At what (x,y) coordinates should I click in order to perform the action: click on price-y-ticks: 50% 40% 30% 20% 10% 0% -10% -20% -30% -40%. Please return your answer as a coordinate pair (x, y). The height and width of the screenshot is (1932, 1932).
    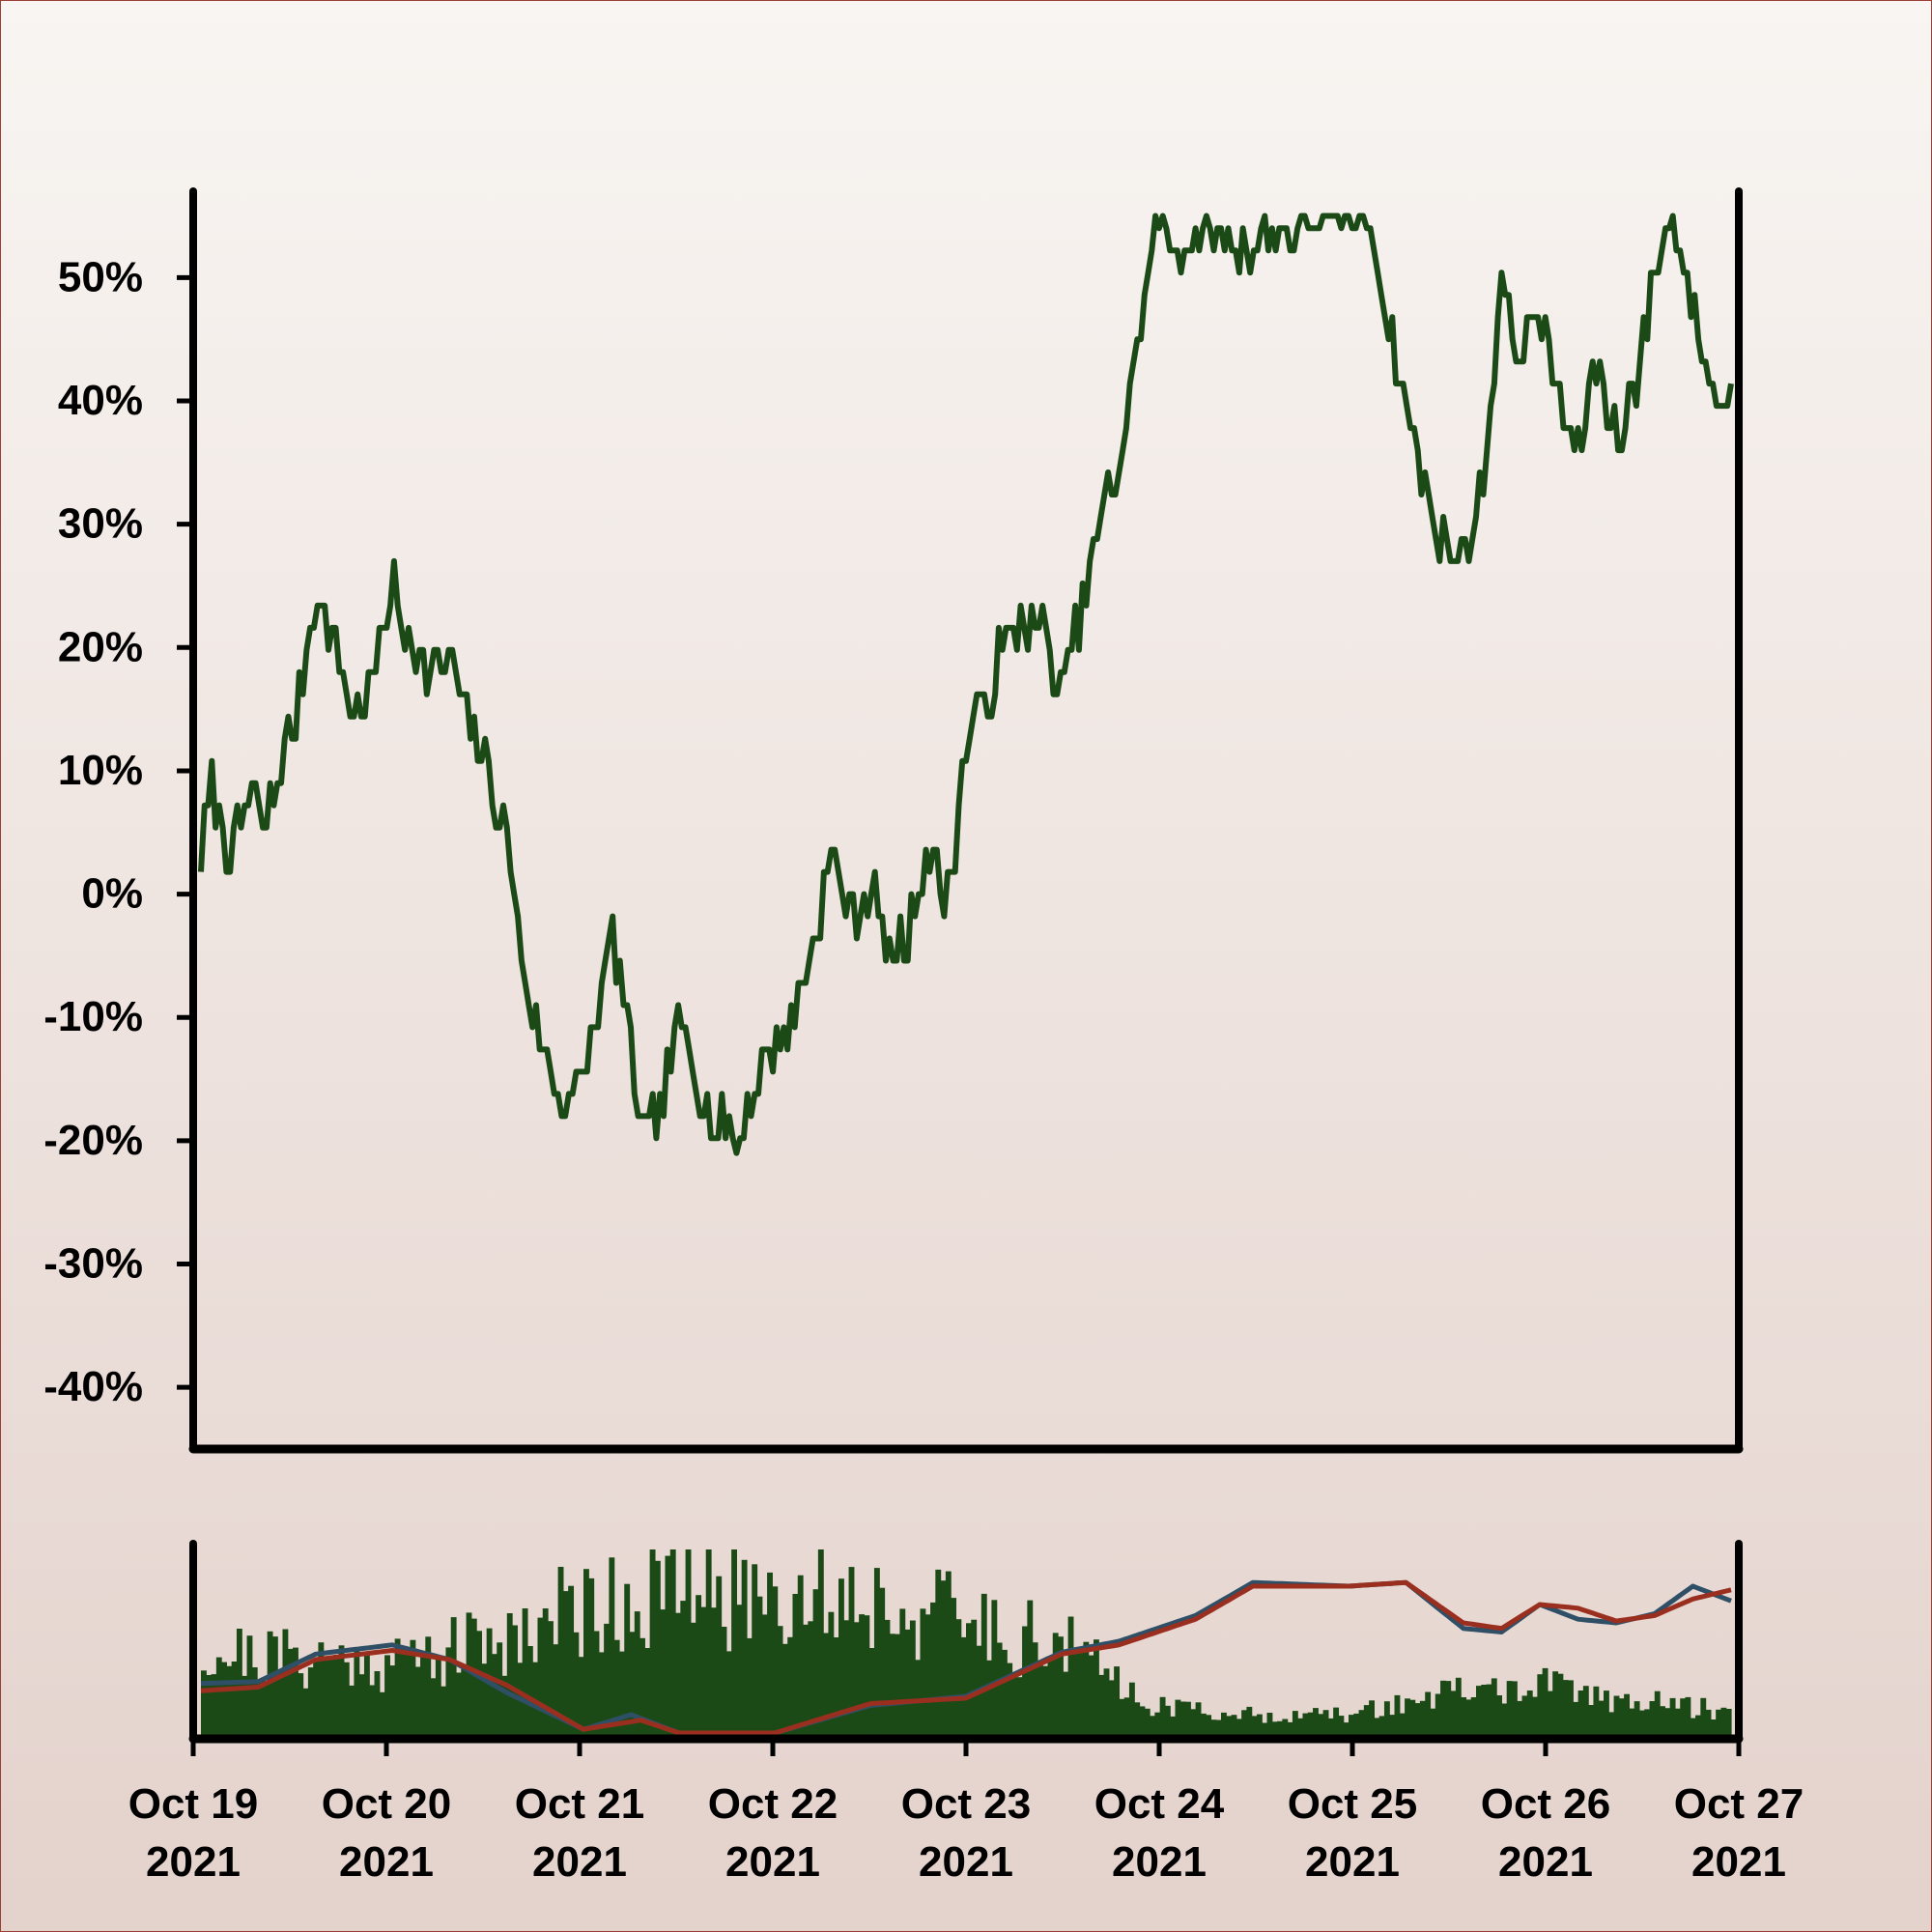
    Looking at the image, I should click on (118, 831).